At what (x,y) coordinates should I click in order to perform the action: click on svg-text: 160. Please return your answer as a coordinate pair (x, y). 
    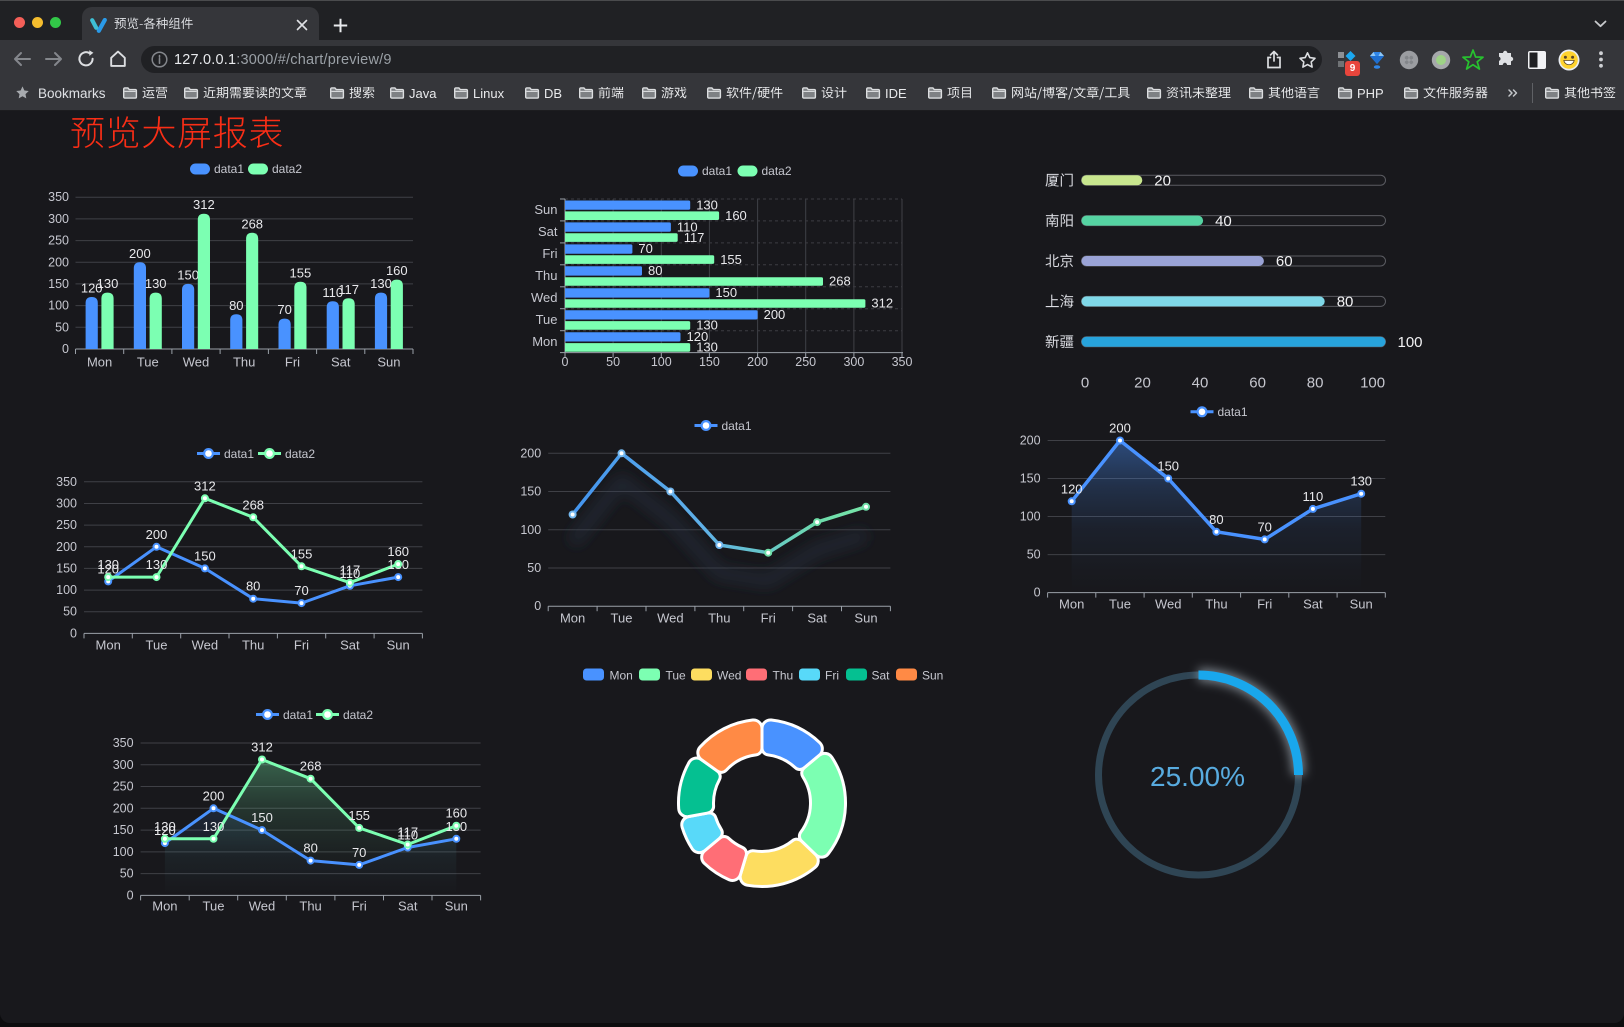
    Looking at the image, I should click on (456, 813).